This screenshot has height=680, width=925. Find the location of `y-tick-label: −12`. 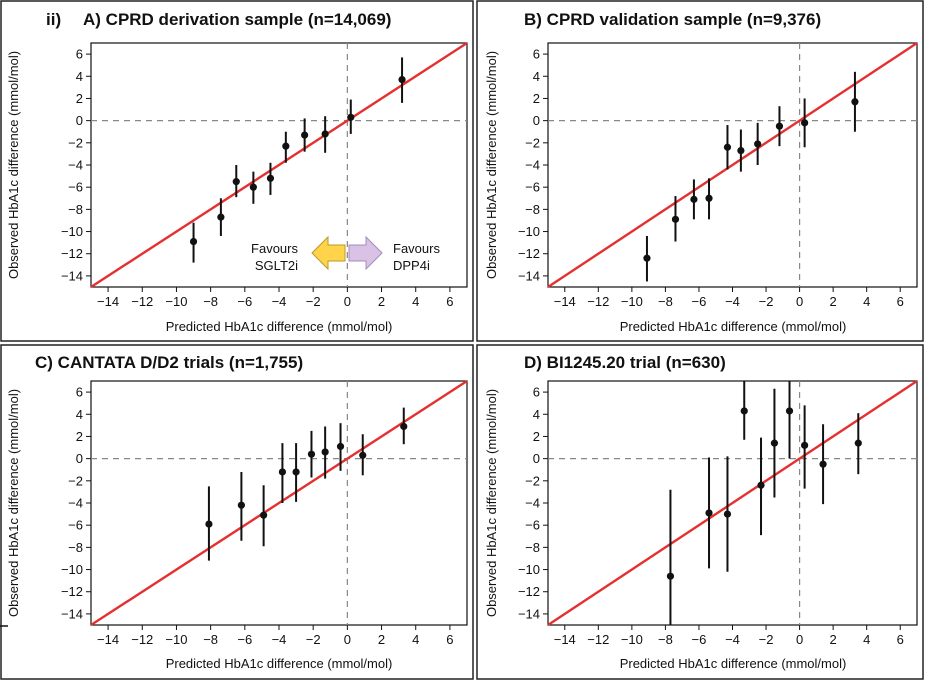

y-tick-label: −12 is located at coordinates (72, 591).